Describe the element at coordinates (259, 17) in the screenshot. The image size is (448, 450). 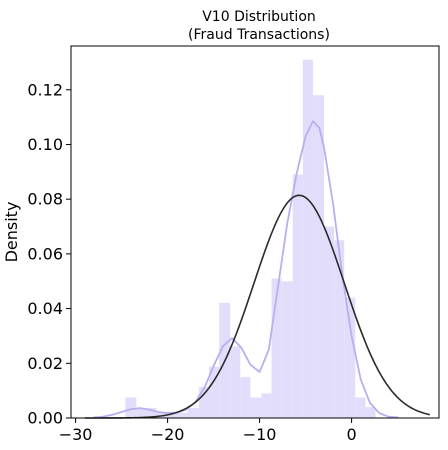
I see `chart-title-line-1: V10 Distribution` at that location.